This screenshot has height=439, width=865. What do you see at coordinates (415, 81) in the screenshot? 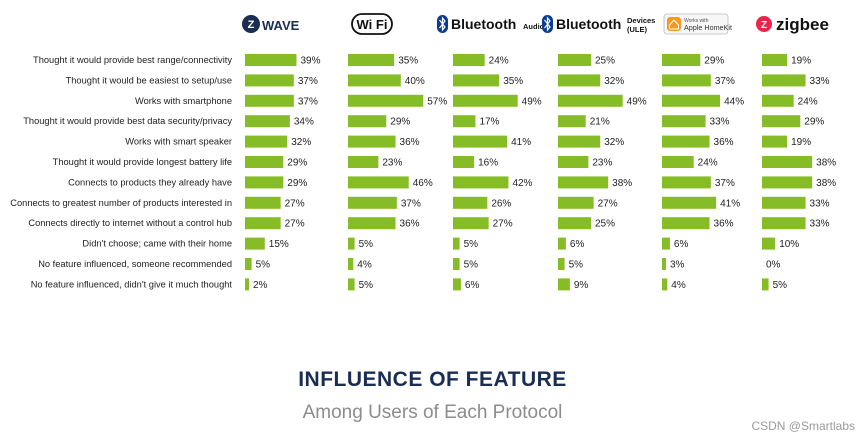
I see `value-label: 40%` at bounding box center [415, 81].